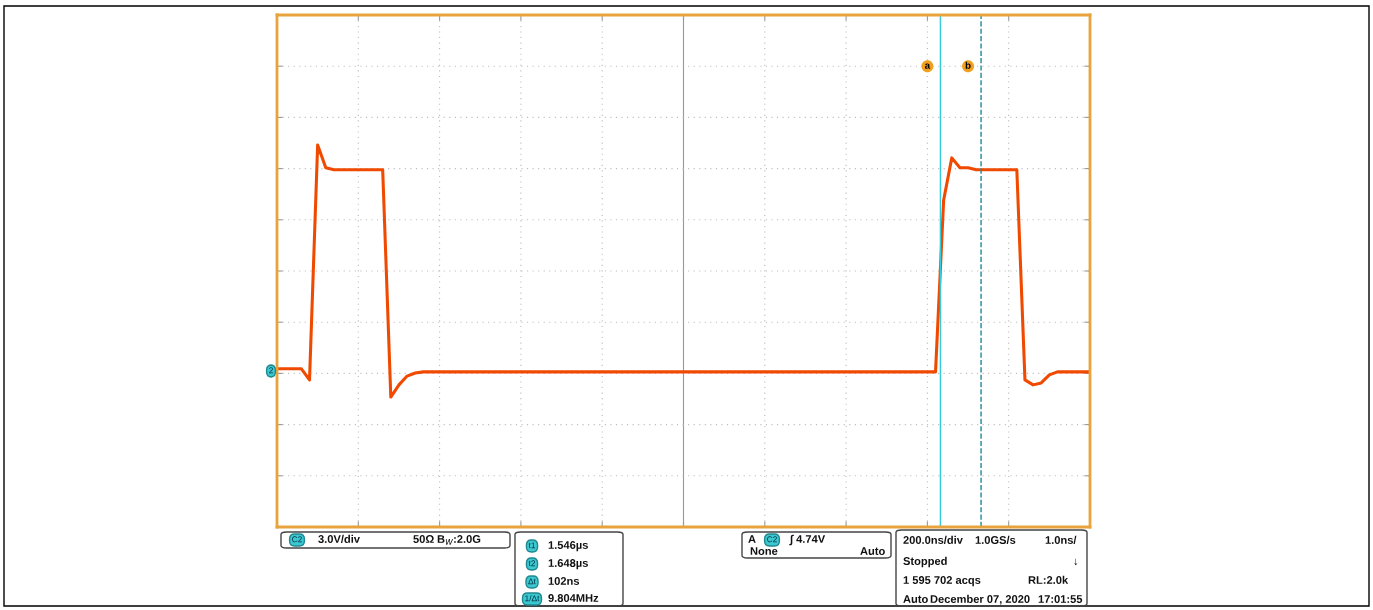  Describe the element at coordinates (807, 540) in the screenshot. I see `text: ∫ 4.74V` at that location.